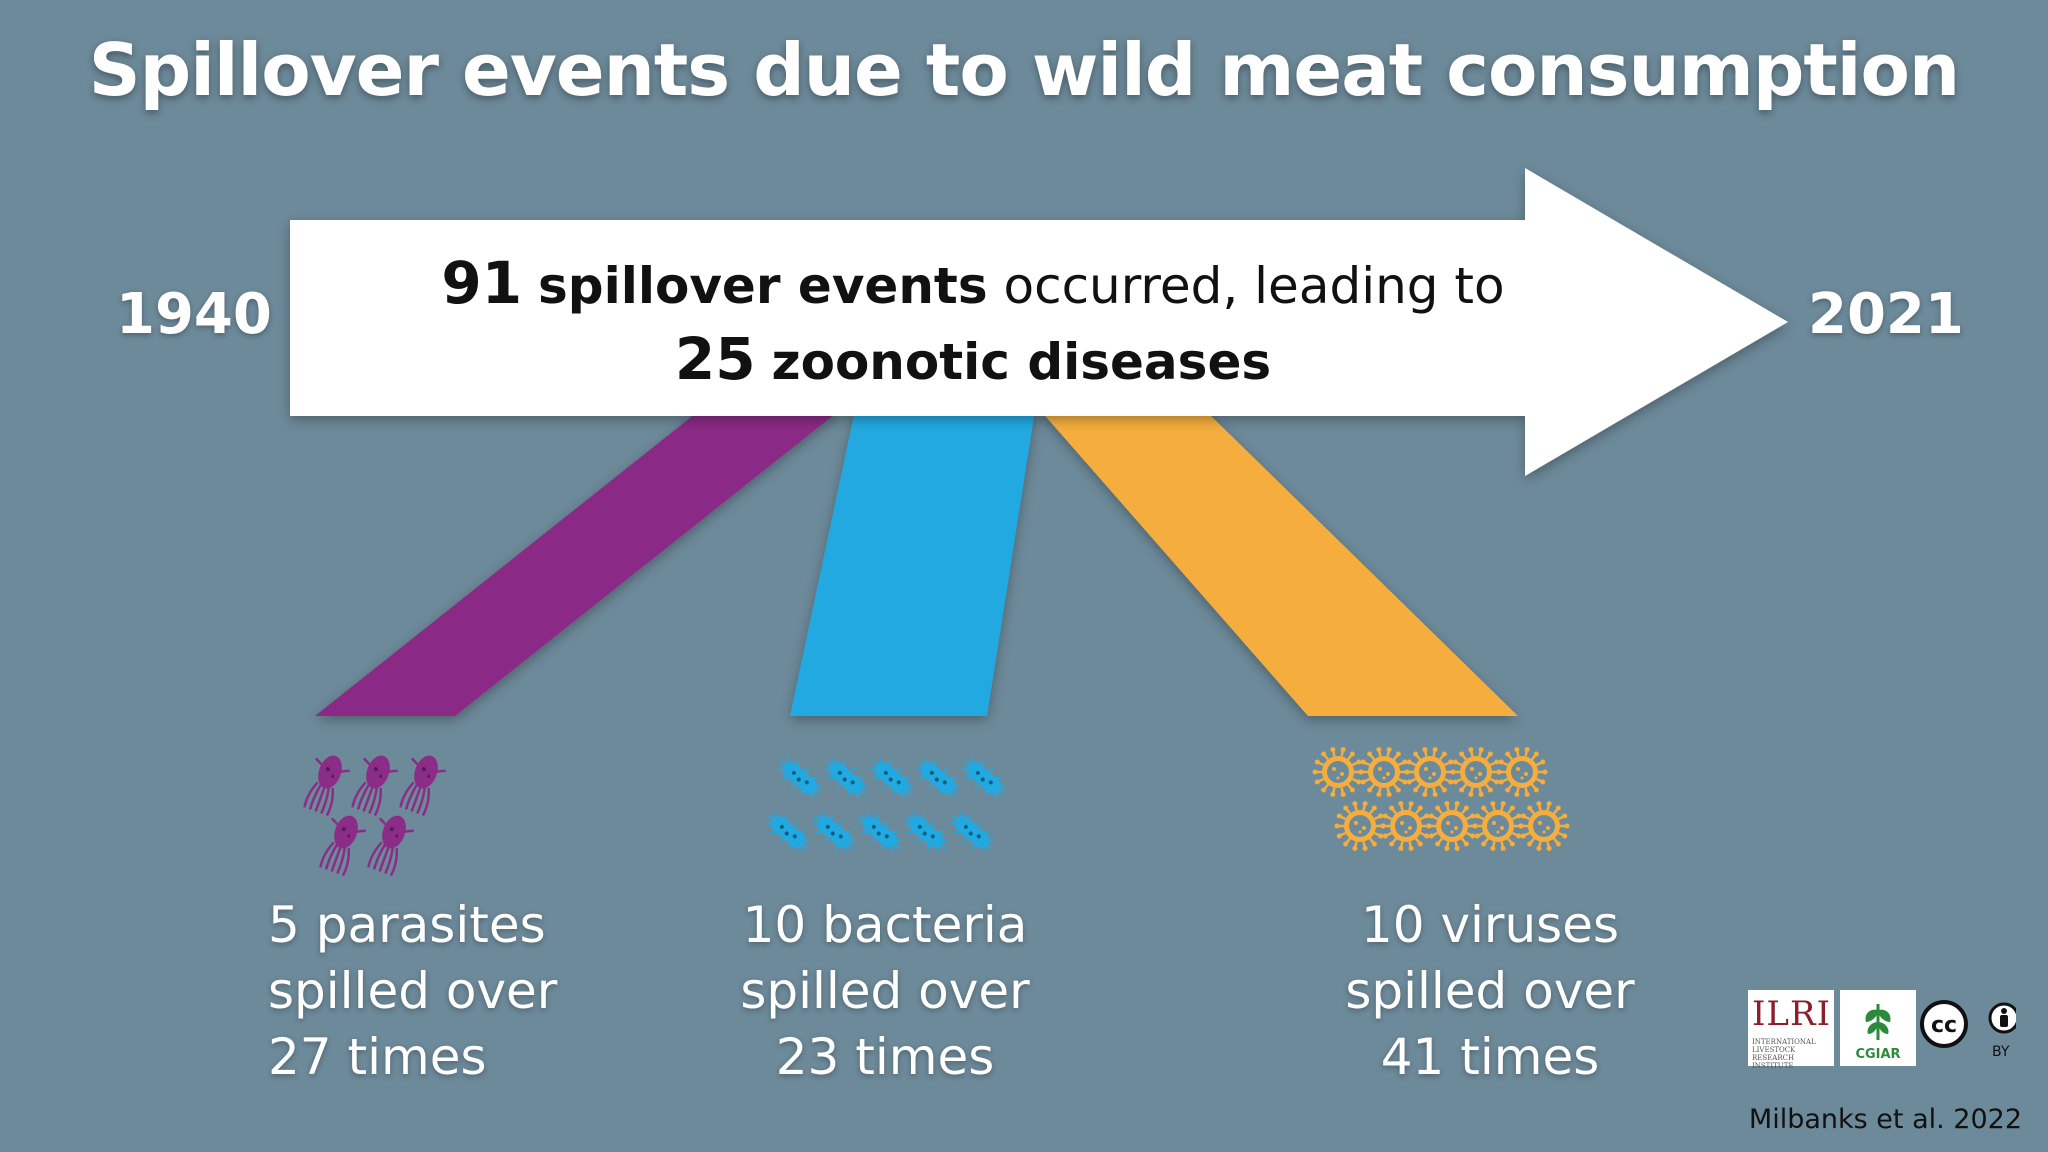 This screenshot has height=1152, width=2048. What do you see at coordinates (1279, 563) in the screenshot?
I see `virus-stream` at bounding box center [1279, 563].